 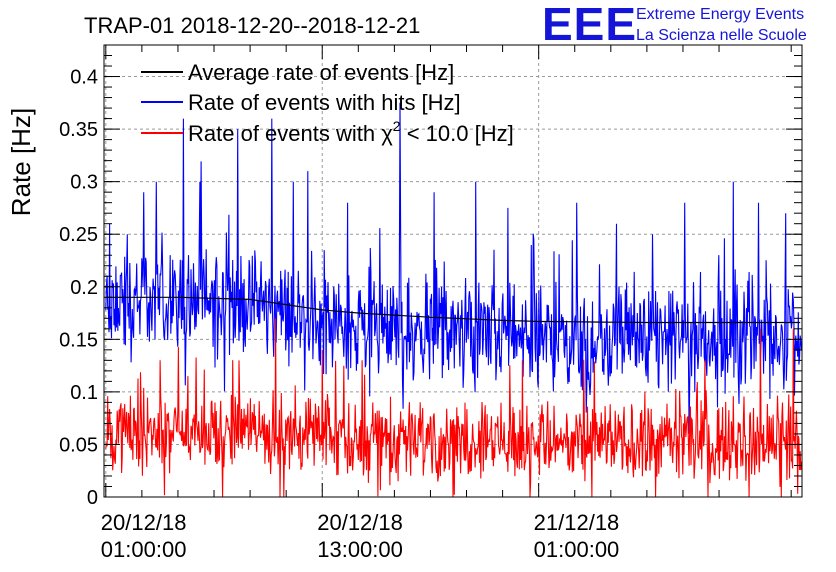 What do you see at coordinates (92, 498) in the screenshot?
I see `y-tick-label: 0` at bounding box center [92, 498].